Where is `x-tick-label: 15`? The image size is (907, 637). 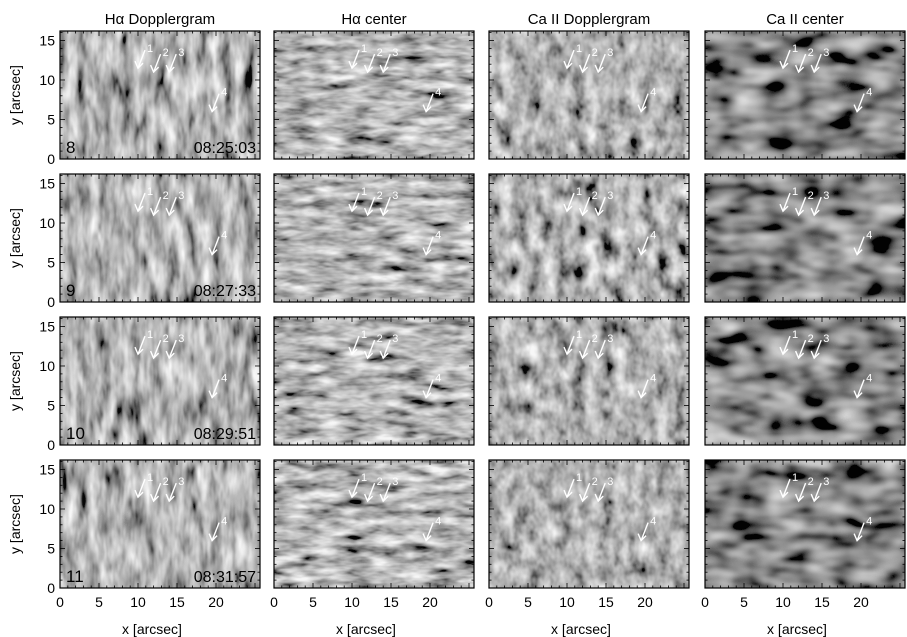 x-tick-label: 15 is located at coordinates (822, 602).